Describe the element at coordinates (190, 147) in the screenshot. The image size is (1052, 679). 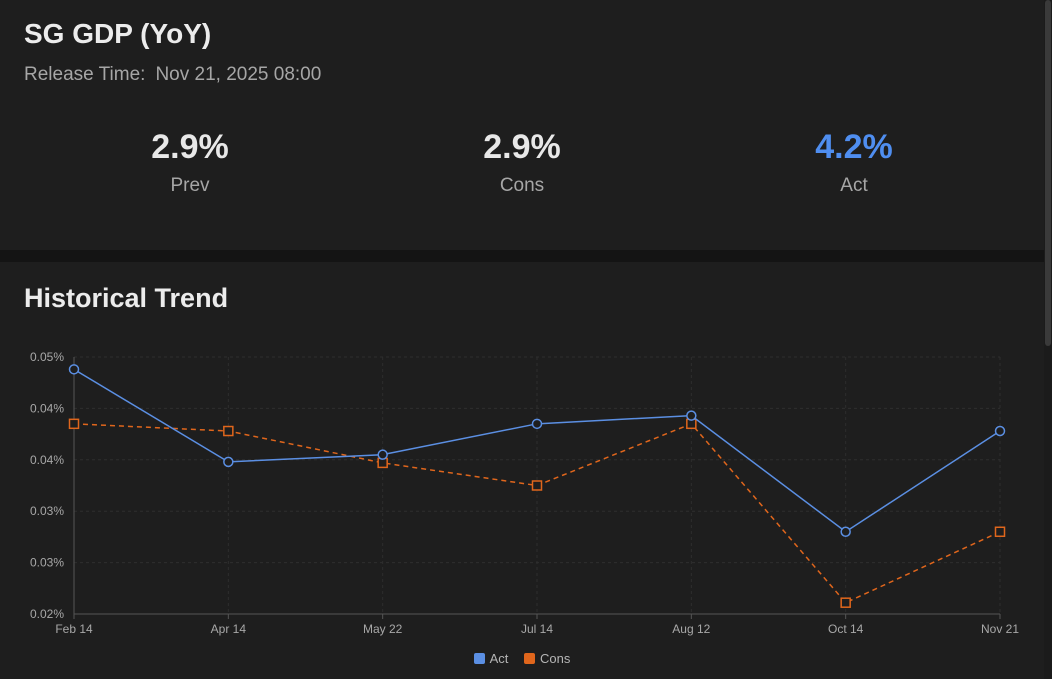
I see `stat-prev-value: 2.9%` at that location.